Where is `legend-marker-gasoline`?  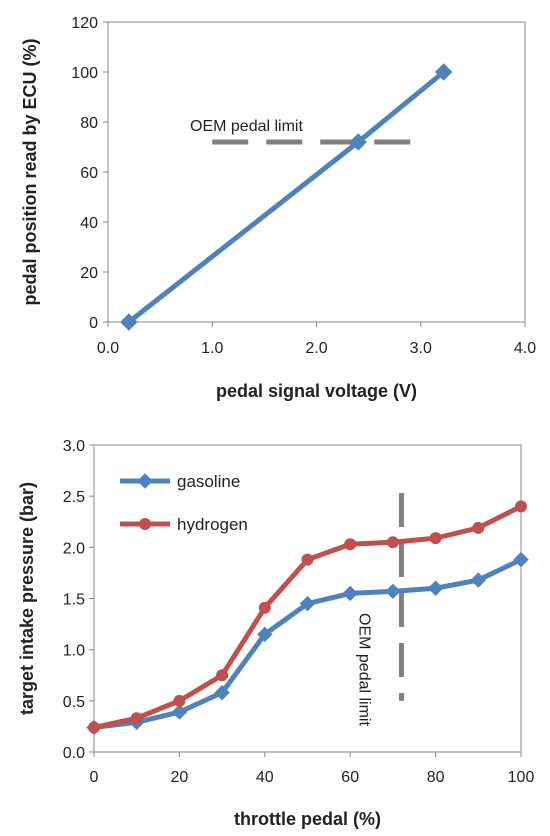
legend-marker-gasoline is located at coordinates (145, 481).